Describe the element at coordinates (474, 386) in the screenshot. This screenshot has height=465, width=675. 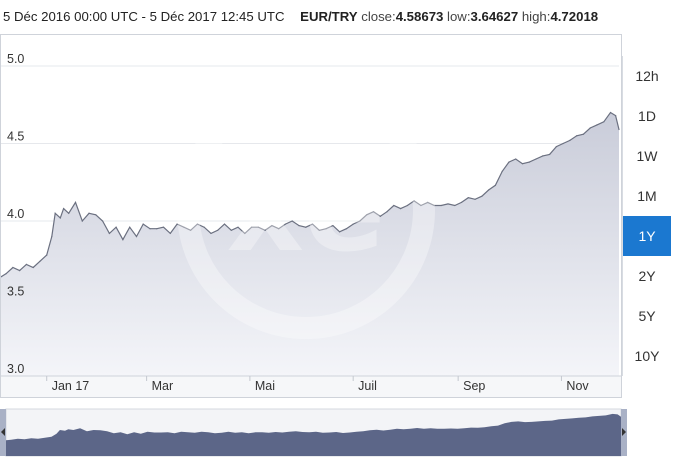
I see `x-tick-label: Sep` at that location.